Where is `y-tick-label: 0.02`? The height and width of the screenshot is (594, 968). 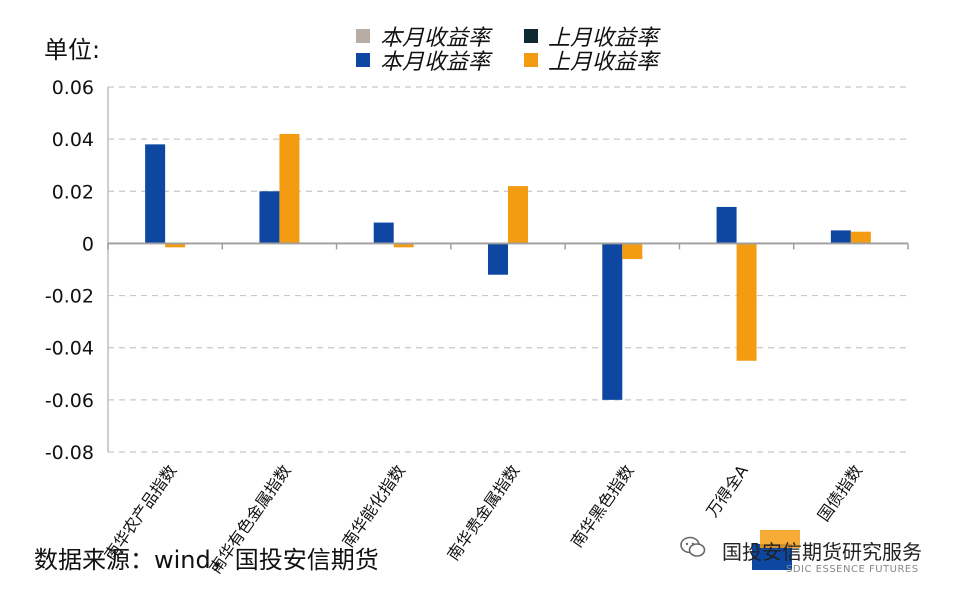
y-tick-label: 0.02 is located at coordinates (73, 192).